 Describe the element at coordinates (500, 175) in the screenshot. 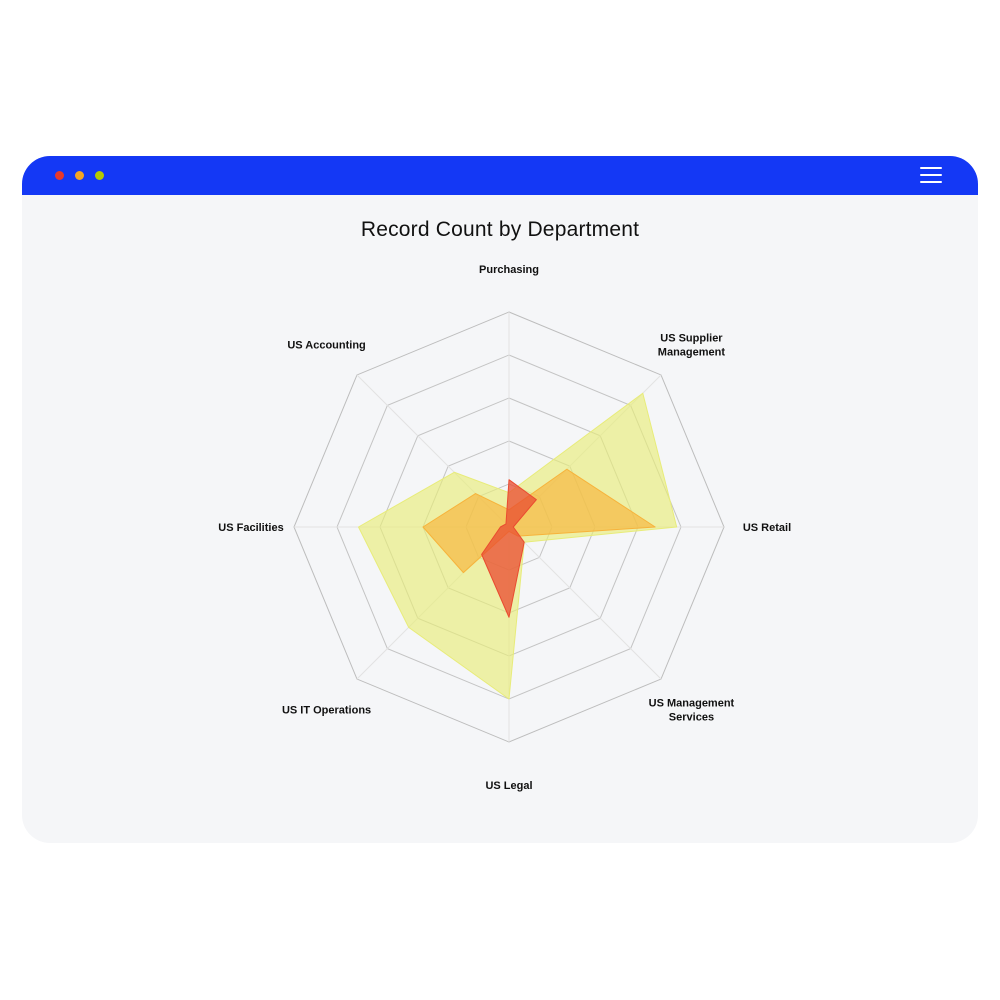

I see `window-titlebar` at that location.